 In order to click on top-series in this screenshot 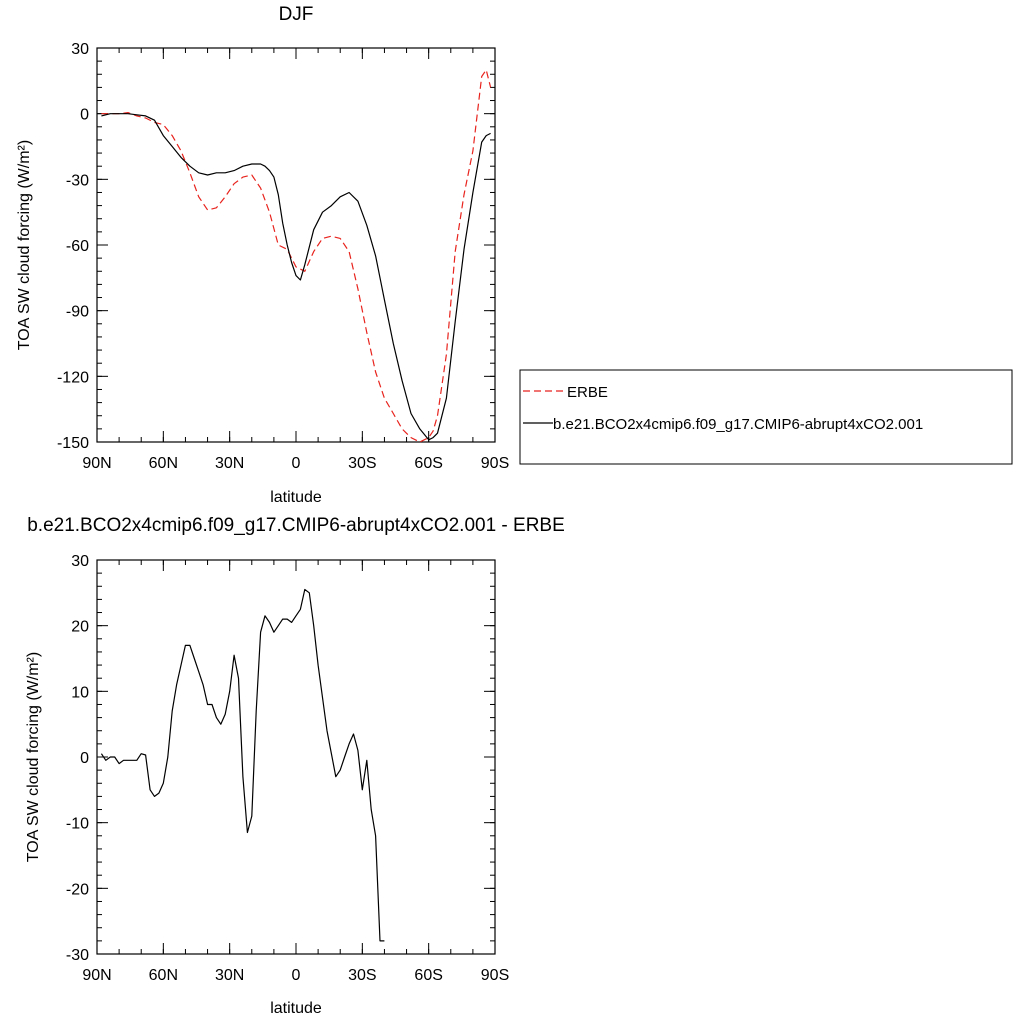, I will do `click(296, 256)`.